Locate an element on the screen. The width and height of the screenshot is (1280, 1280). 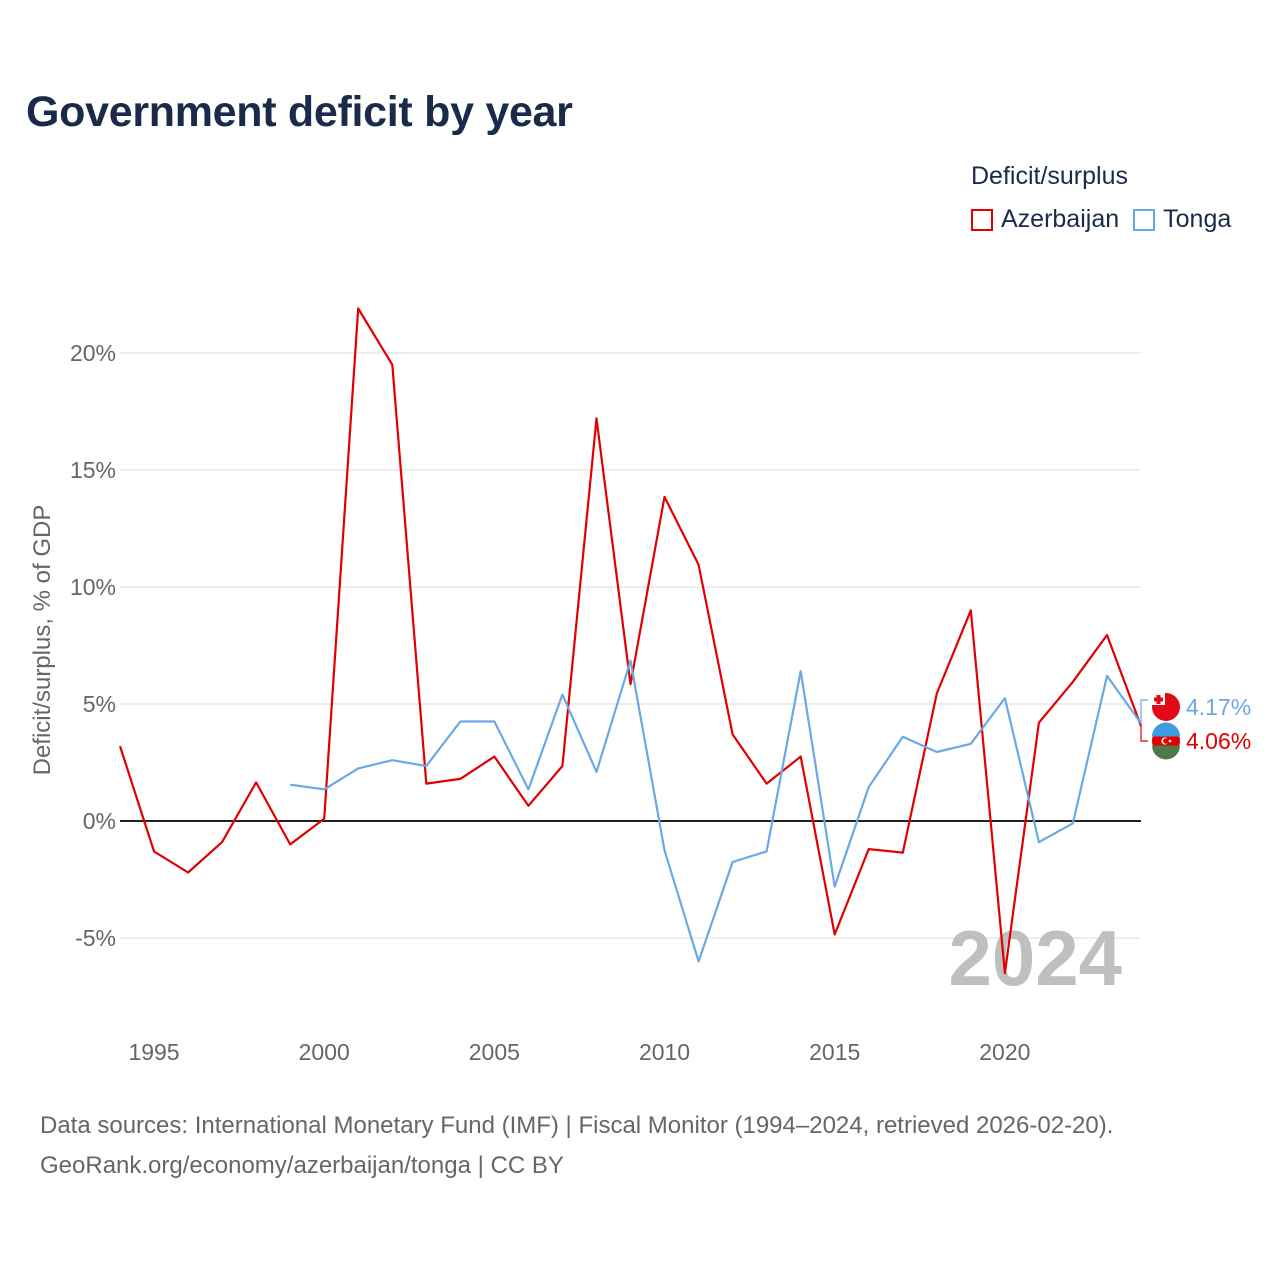
y-tick-label: -5% is located at coordinates (95, 938).